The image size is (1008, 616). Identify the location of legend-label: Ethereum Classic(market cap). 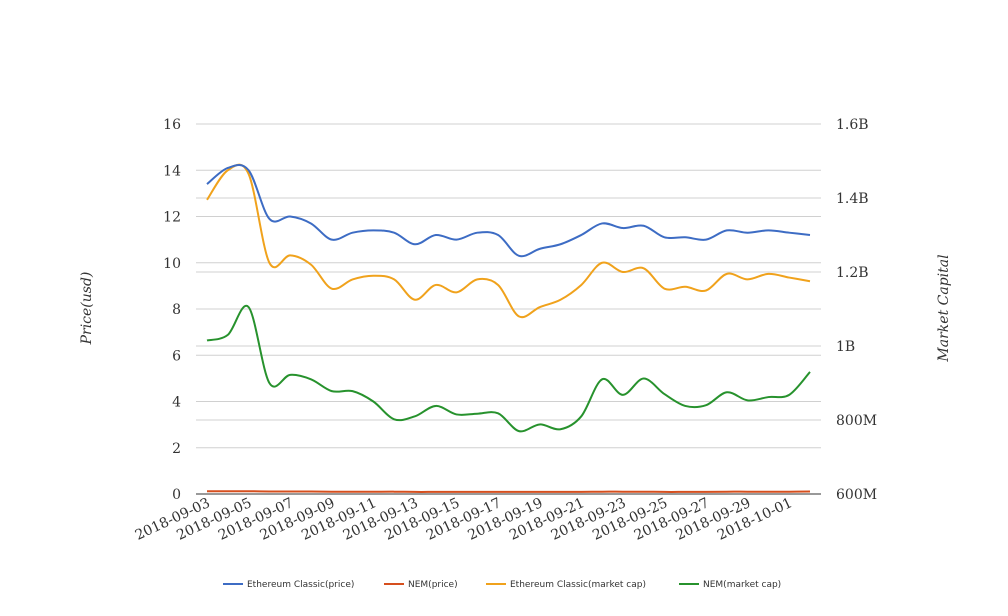
(578, 585).